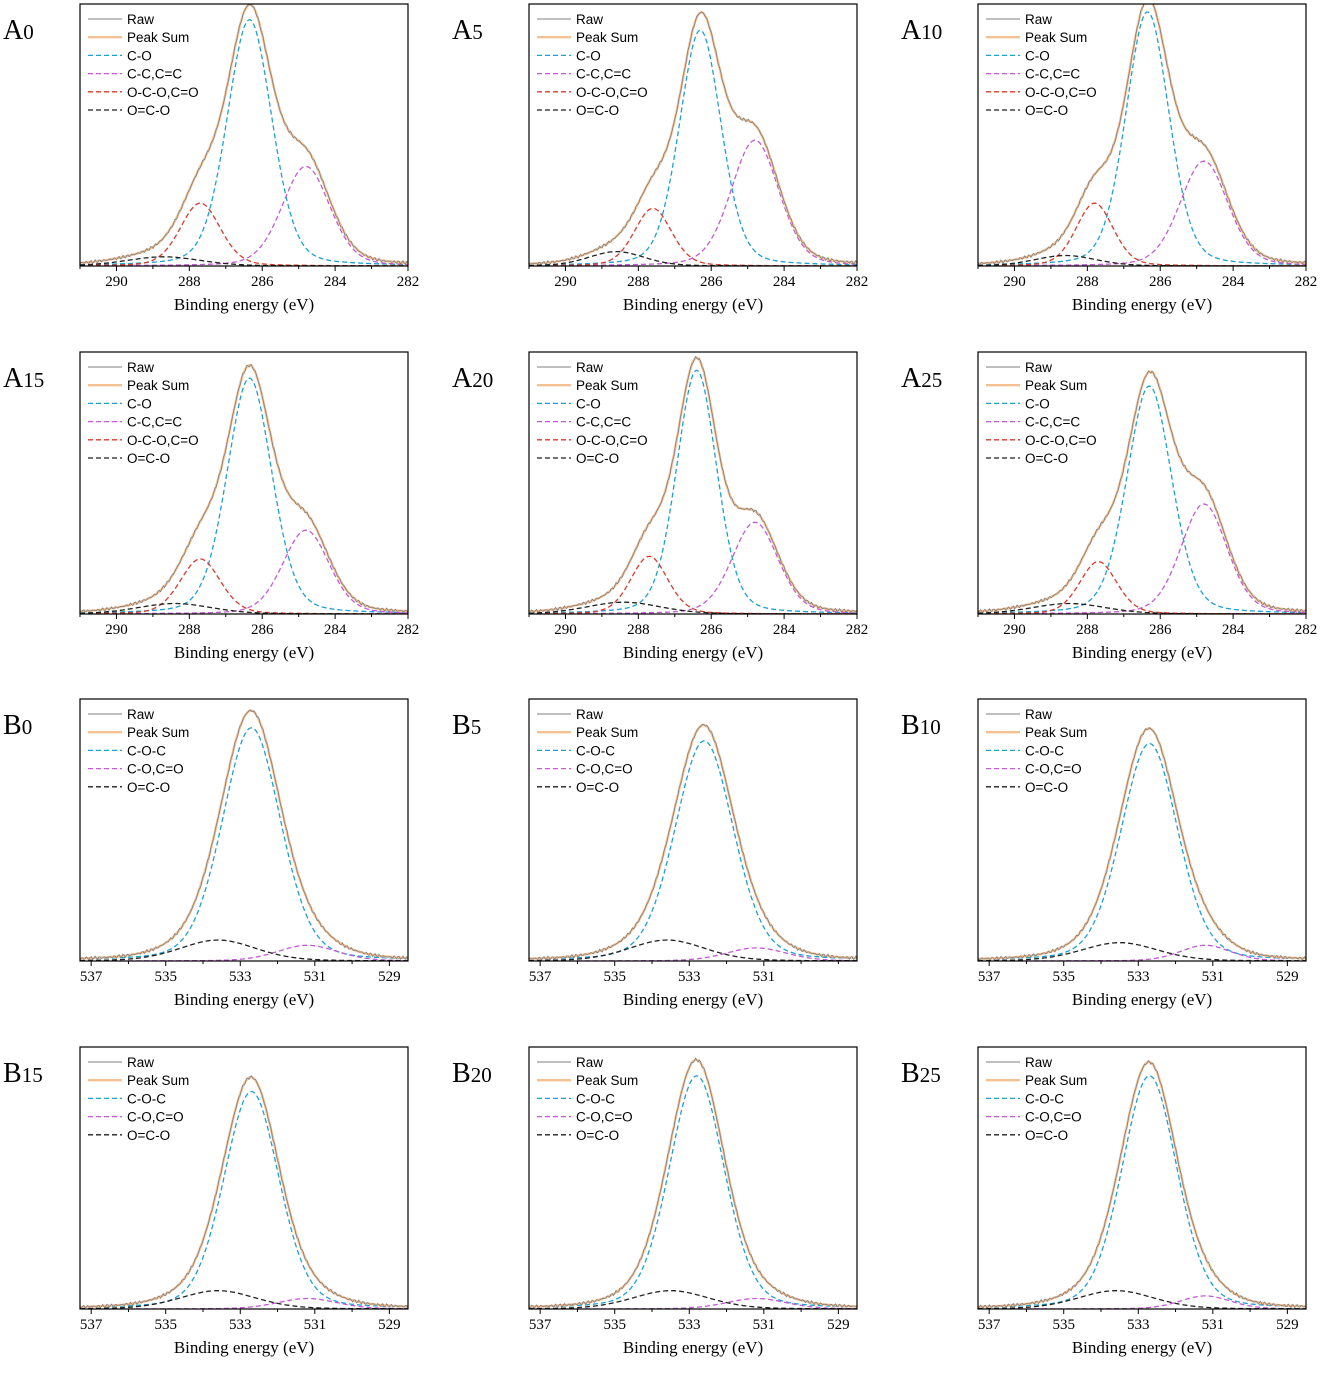  Describe the element at coordinates (921, 725) in the screenshot. I see `panel-label: B10` at that location.